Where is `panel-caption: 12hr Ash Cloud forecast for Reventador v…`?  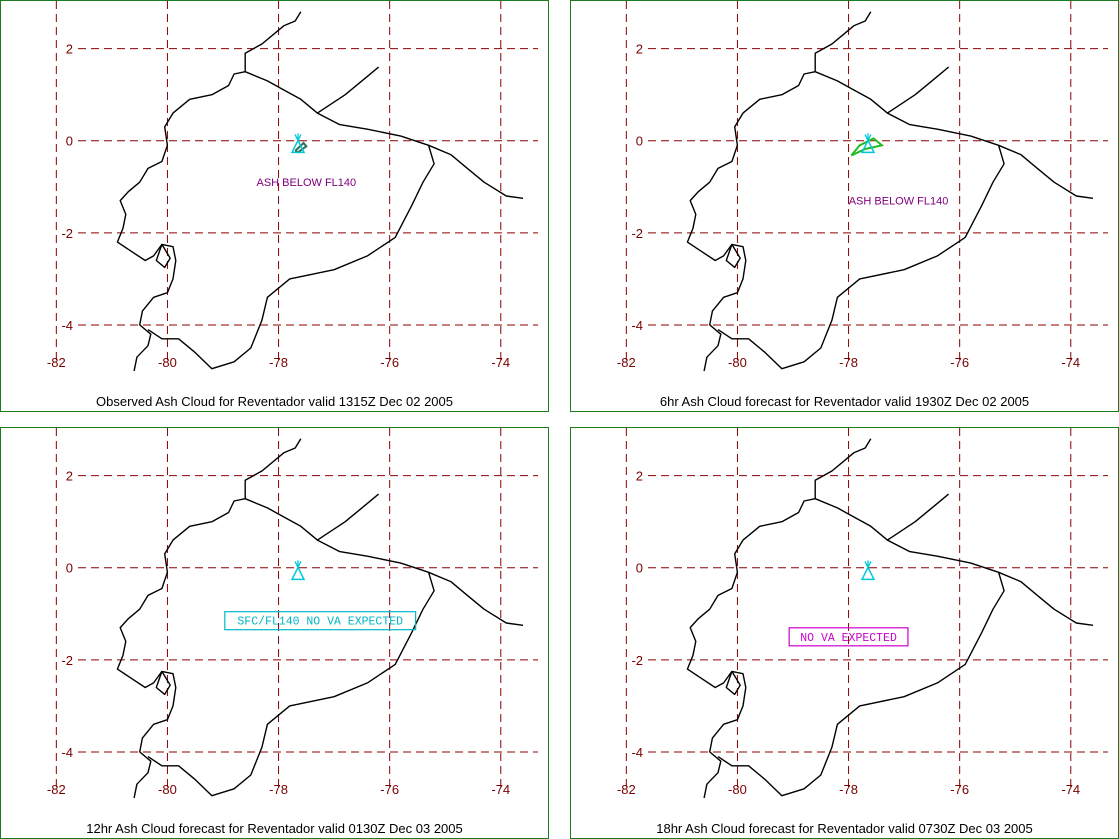
panel-caption: 12hr Ash Cloud forecast for Reventador v… is located at coordinates (274, 828).